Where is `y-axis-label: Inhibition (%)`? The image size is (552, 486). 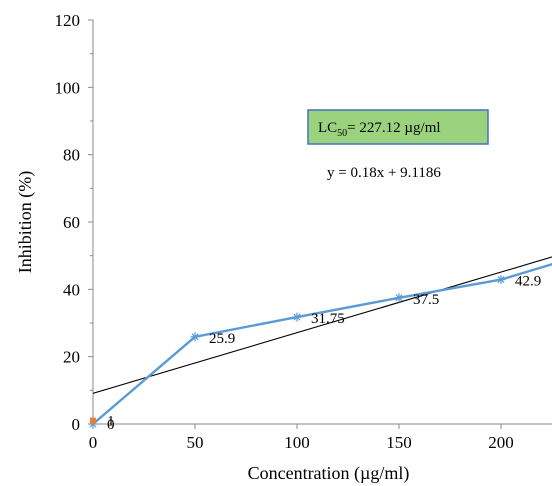
y-axis-label: Inhibition (%) is located at coordinates (25, 222).